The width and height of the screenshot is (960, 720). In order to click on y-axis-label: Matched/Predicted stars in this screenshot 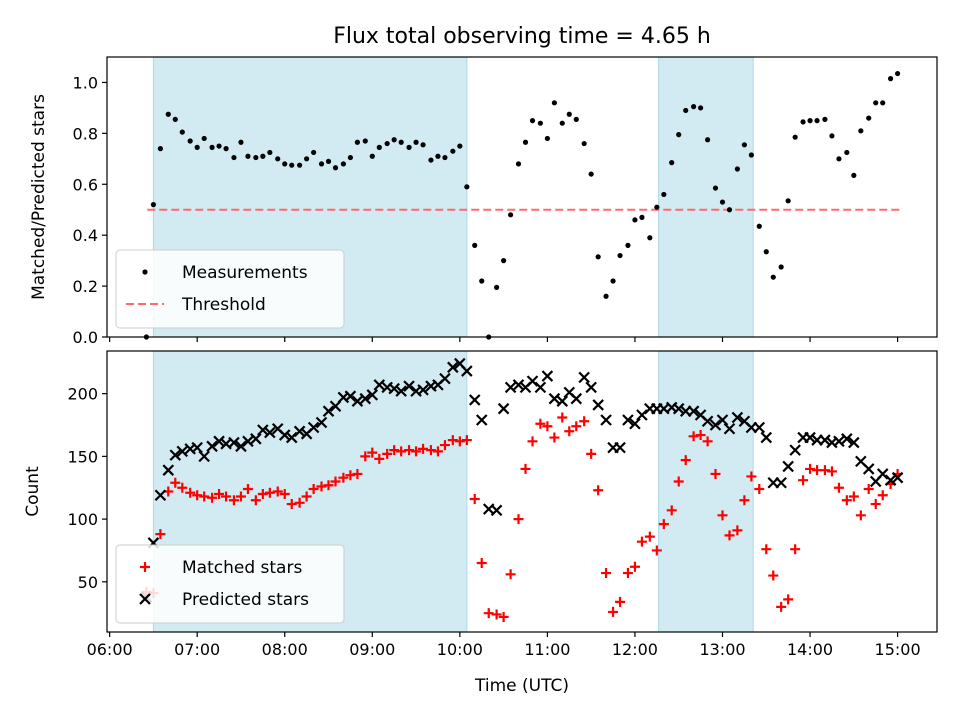, I will do `click(39, 197)`.